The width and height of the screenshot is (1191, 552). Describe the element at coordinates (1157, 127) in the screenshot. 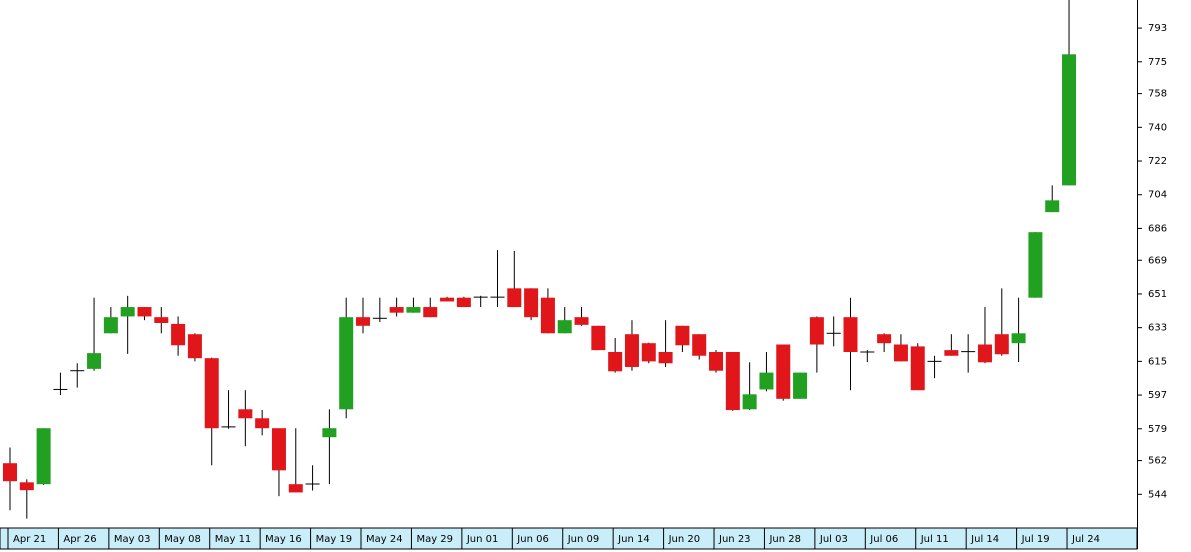

I see `y-tick-label: 740` at that location.